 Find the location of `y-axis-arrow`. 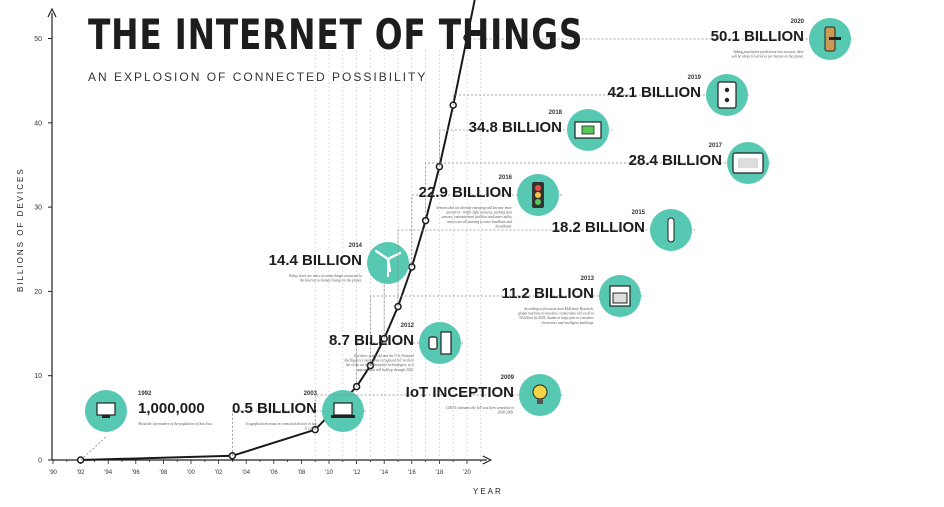

y-axis-arrow is located at coordinates (52, 12).